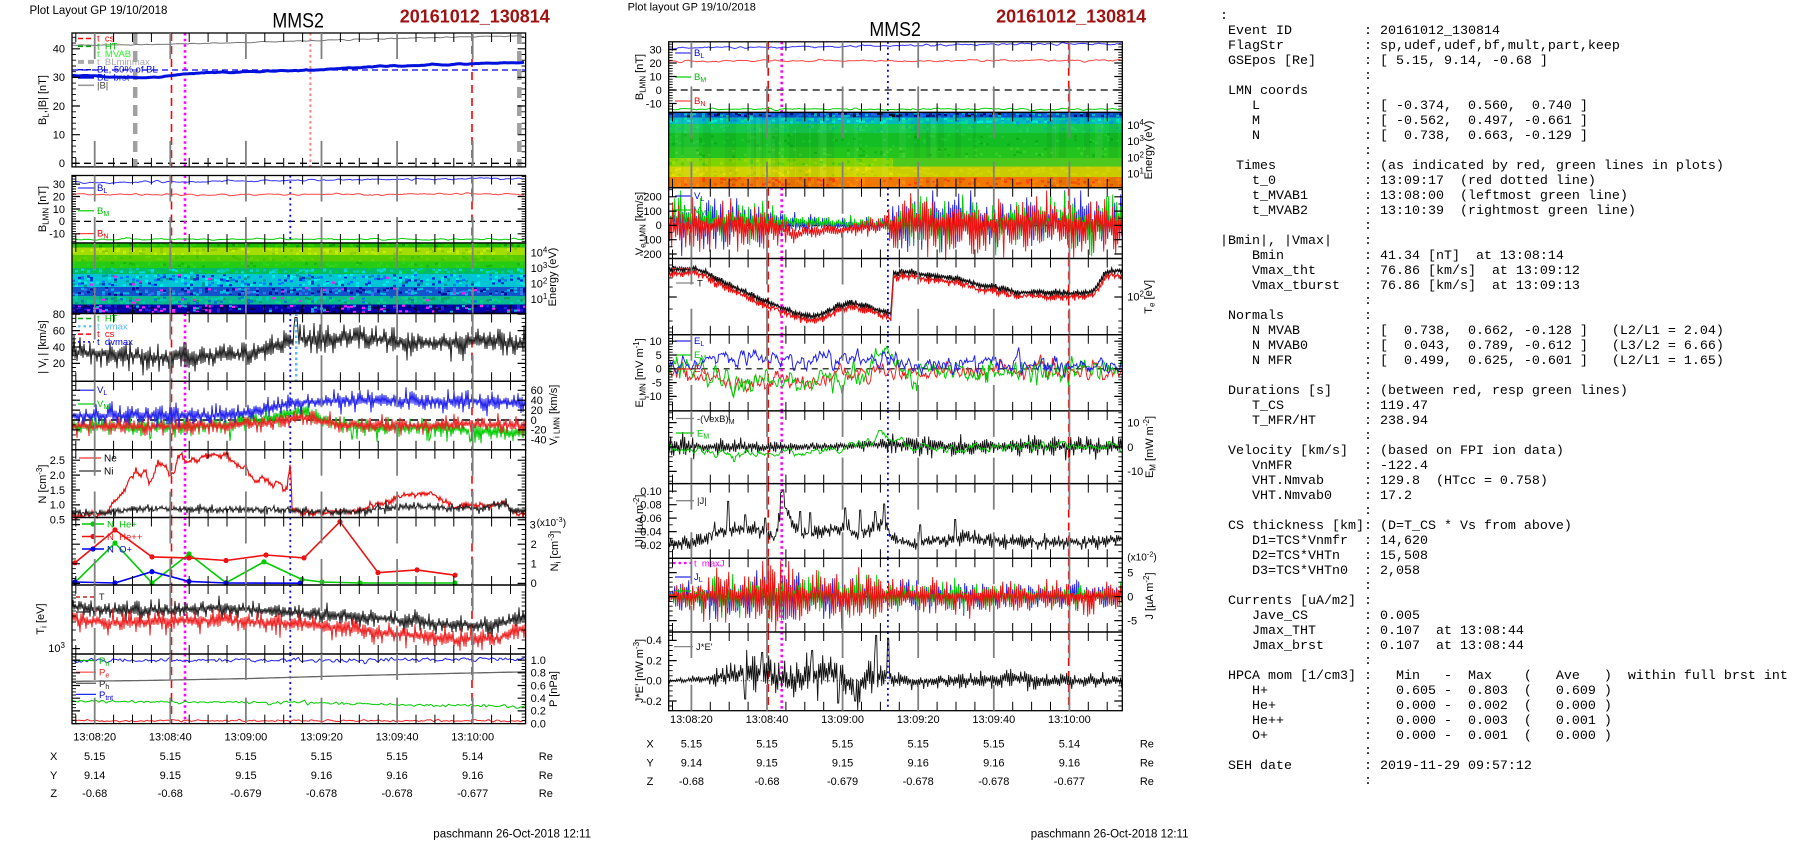 The image size is (1804, 841). Describe the element at coordinates (640, 372) in the screenshot. I see `svg-text: ELMN [mV m-1]` at that location.